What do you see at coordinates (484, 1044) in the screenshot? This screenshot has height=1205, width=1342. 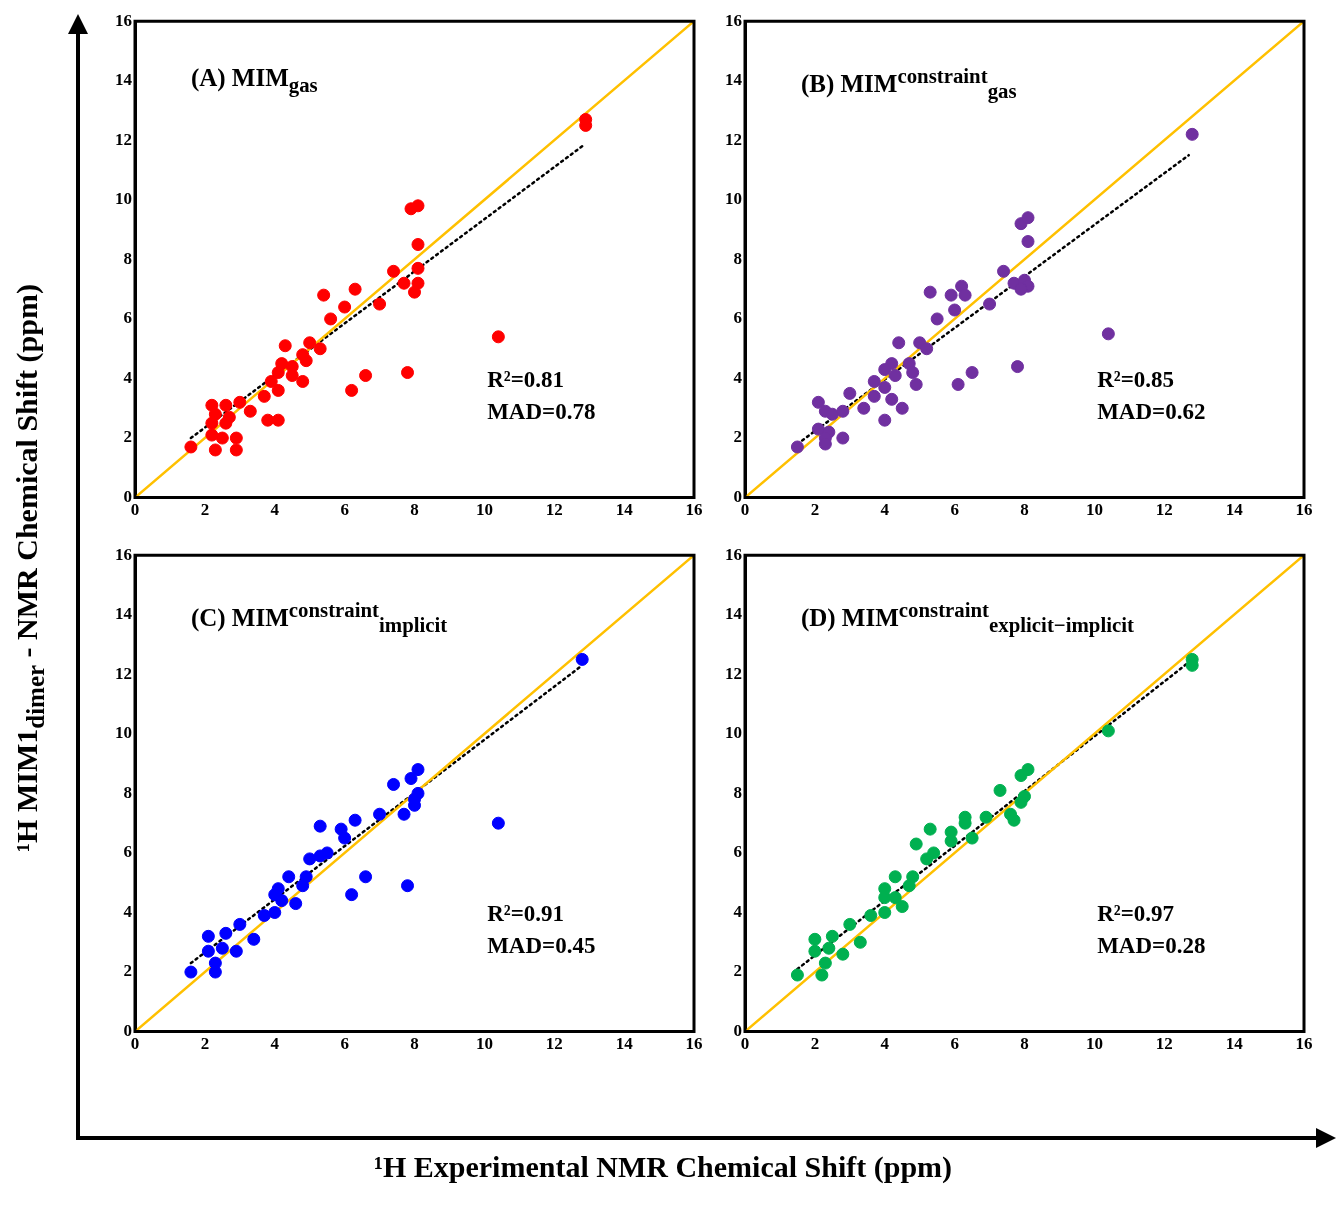 I see `x-tick-label: 10` at bounding box center [484, 1044].